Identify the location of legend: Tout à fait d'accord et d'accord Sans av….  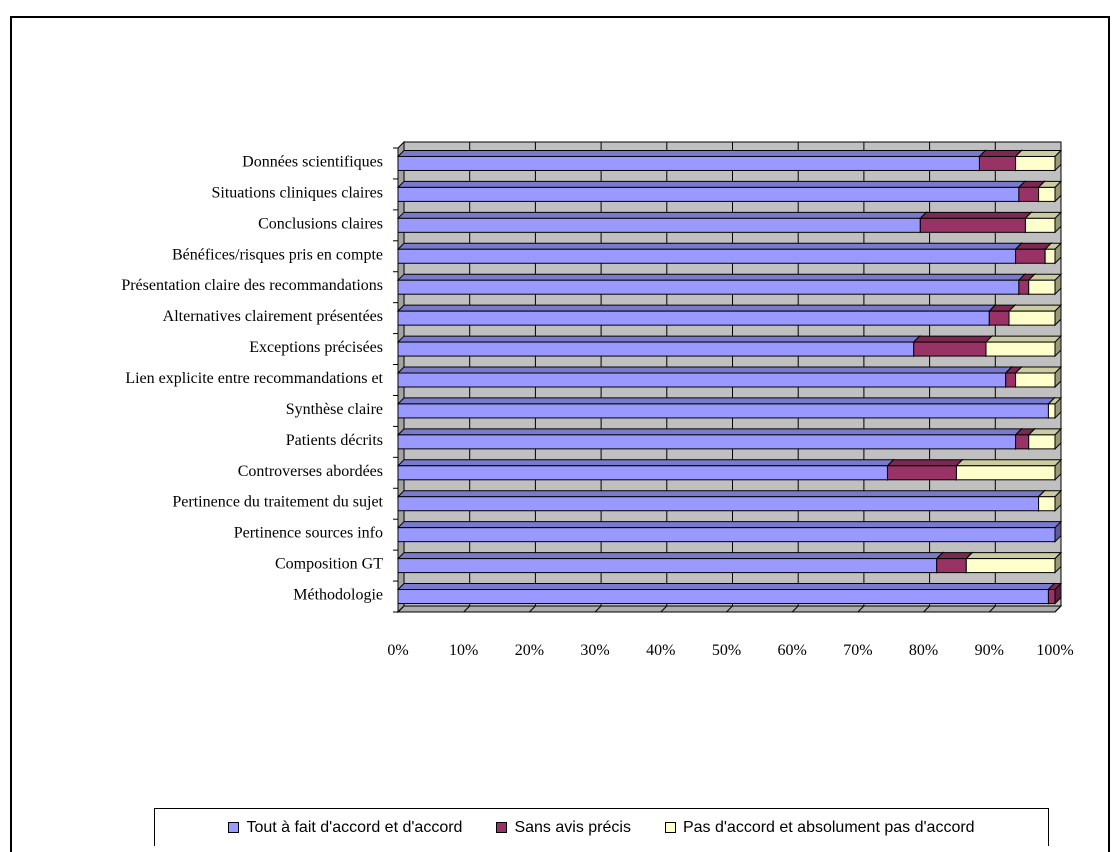
(601, 827).